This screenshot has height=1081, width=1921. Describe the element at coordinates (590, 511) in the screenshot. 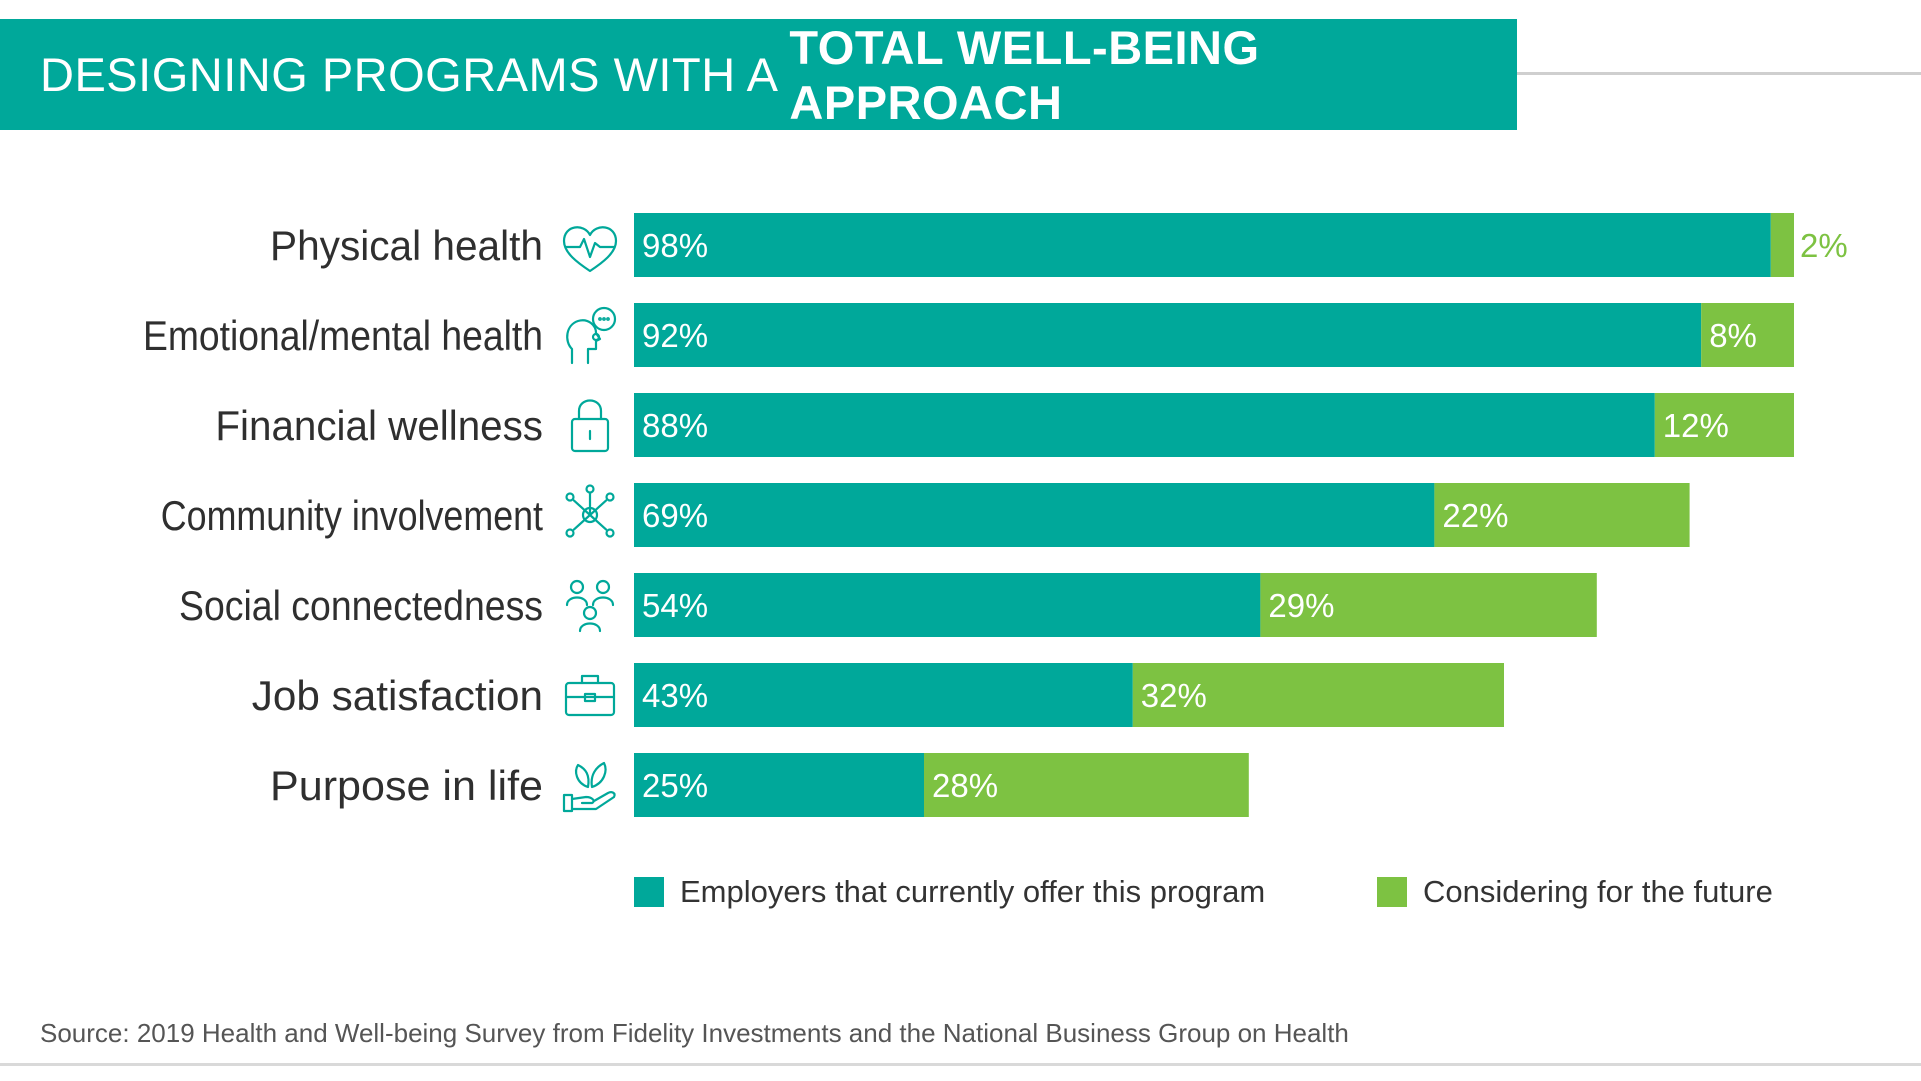

I see `network-icon` at that location.